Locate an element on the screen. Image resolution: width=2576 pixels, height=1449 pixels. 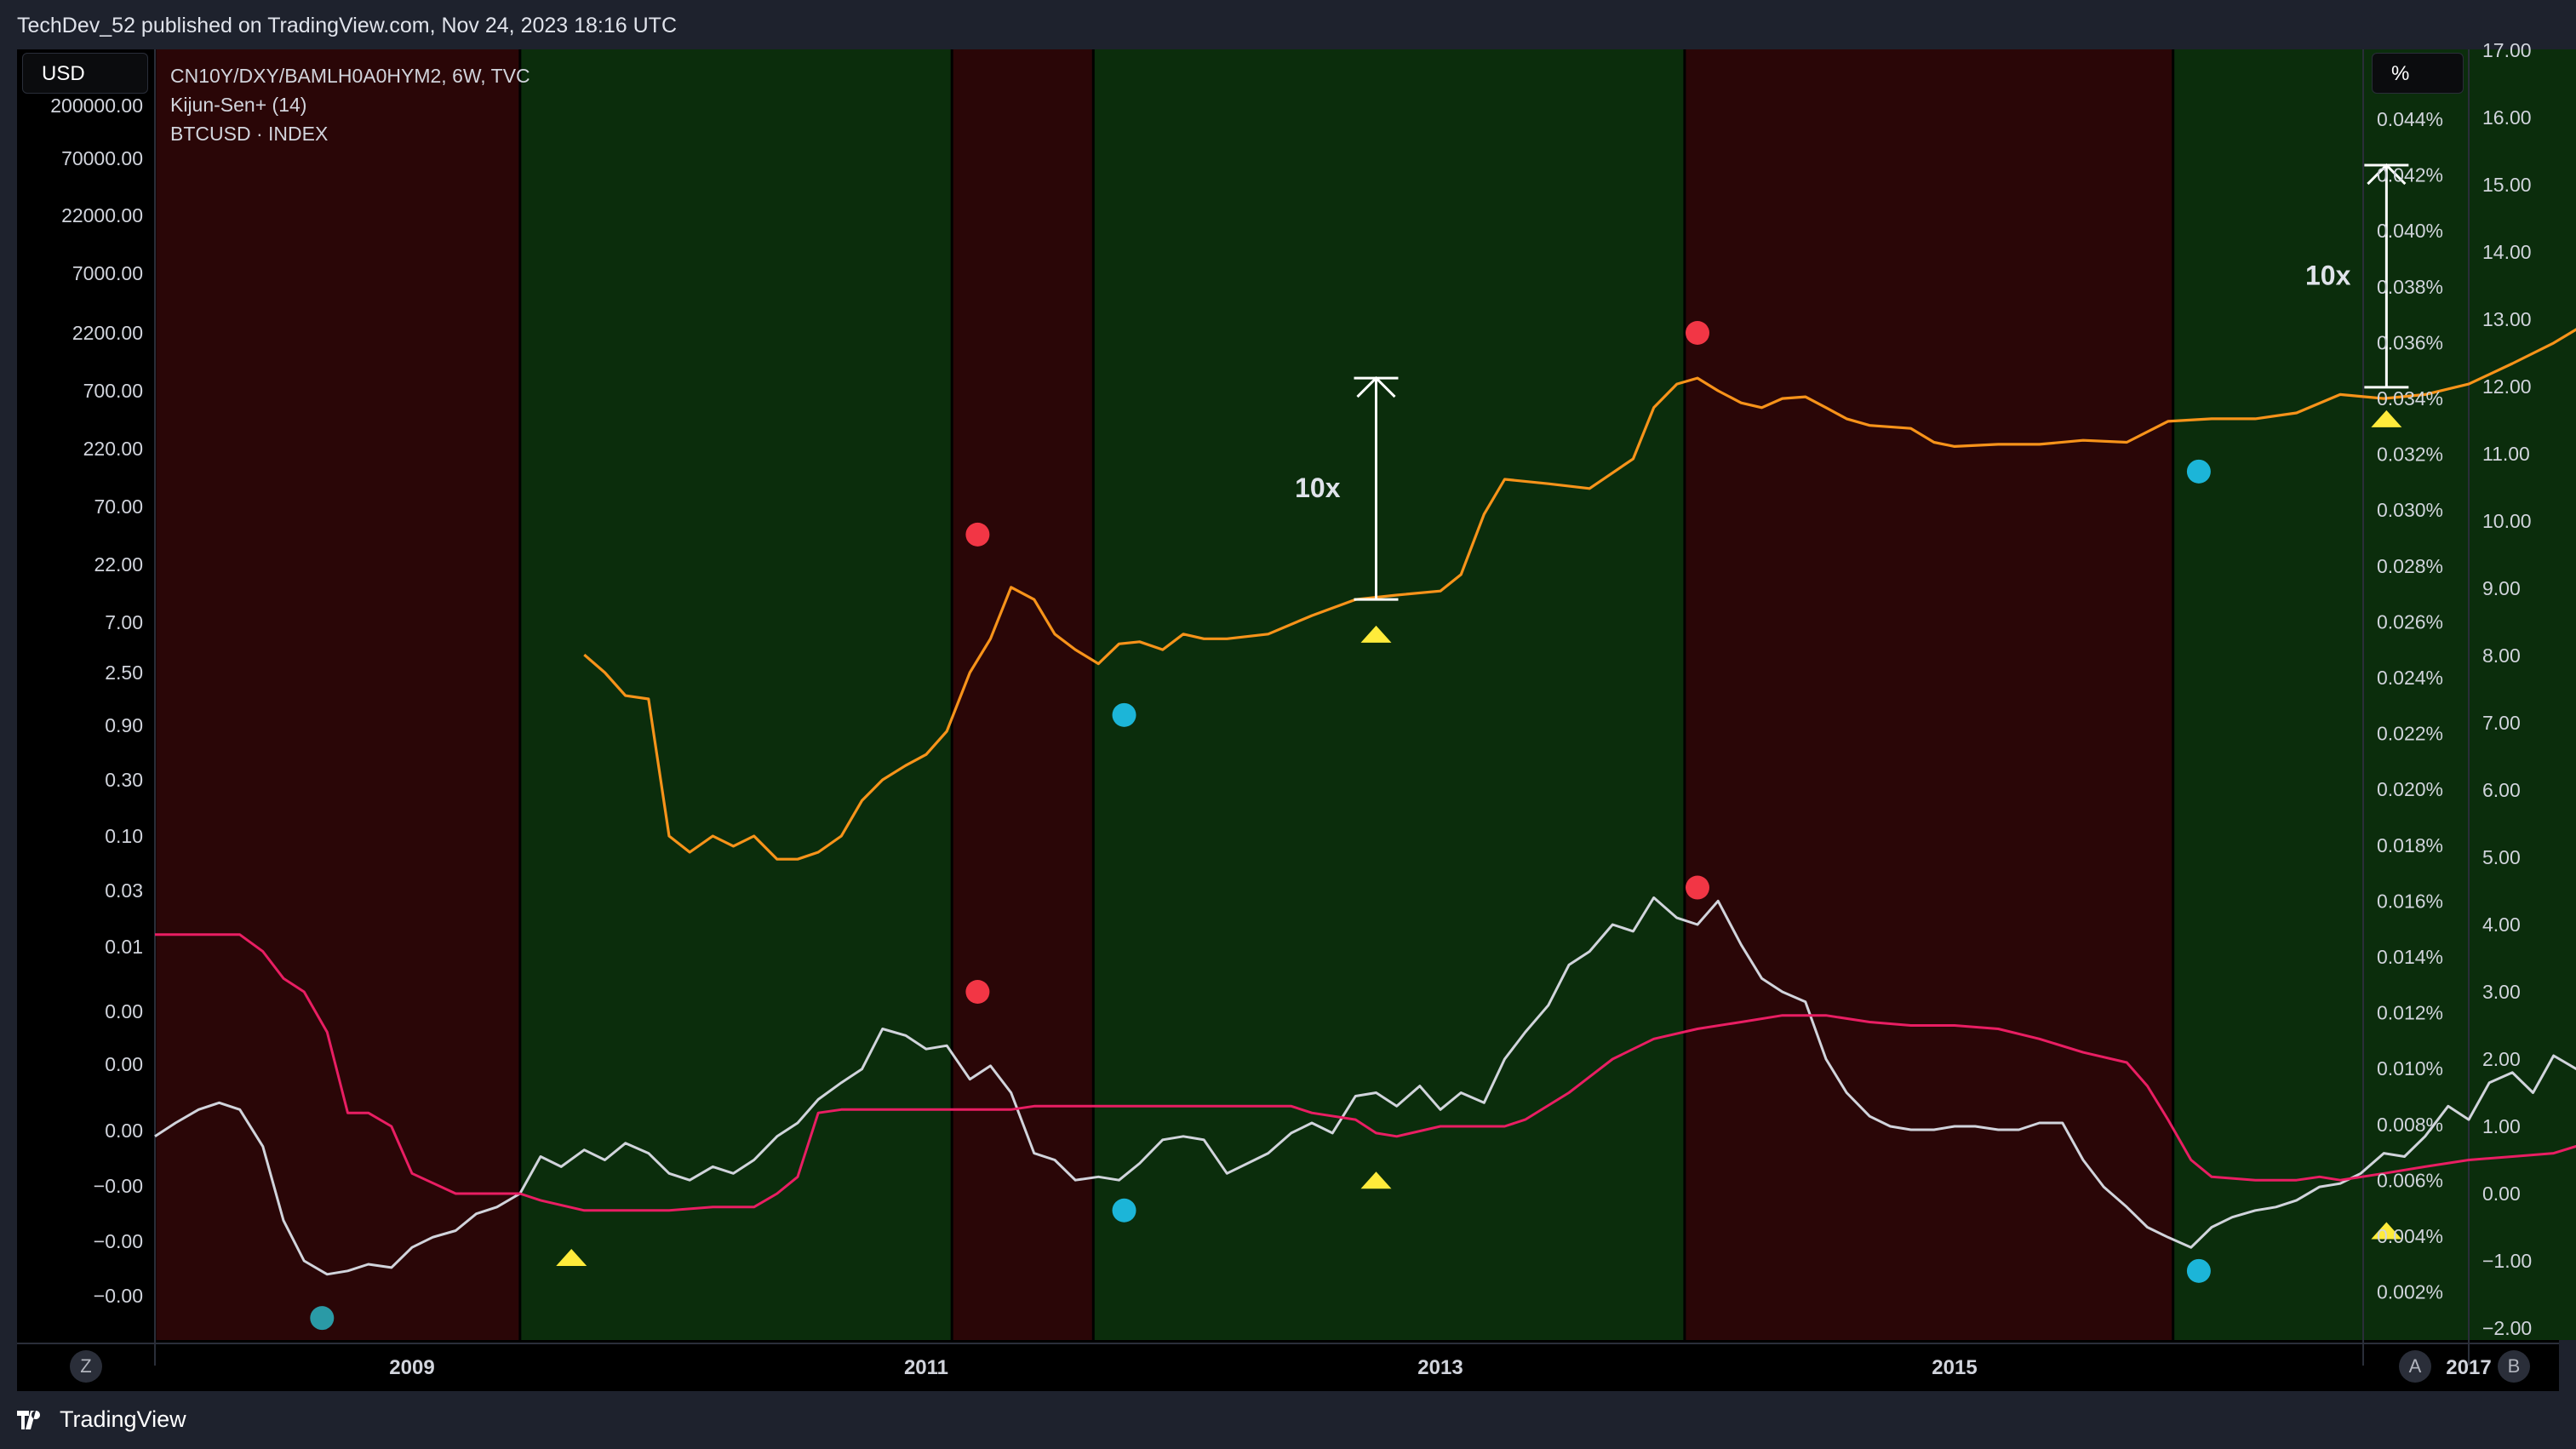
percent-tick-label: 0.030% is located at coordinates (2410, 510).